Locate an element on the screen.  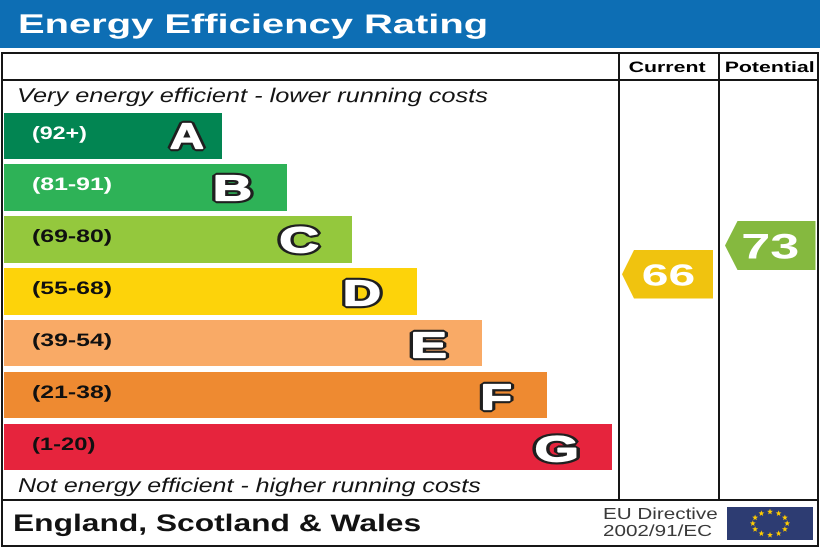
svg-text: C is located at coordinates (300, 240).